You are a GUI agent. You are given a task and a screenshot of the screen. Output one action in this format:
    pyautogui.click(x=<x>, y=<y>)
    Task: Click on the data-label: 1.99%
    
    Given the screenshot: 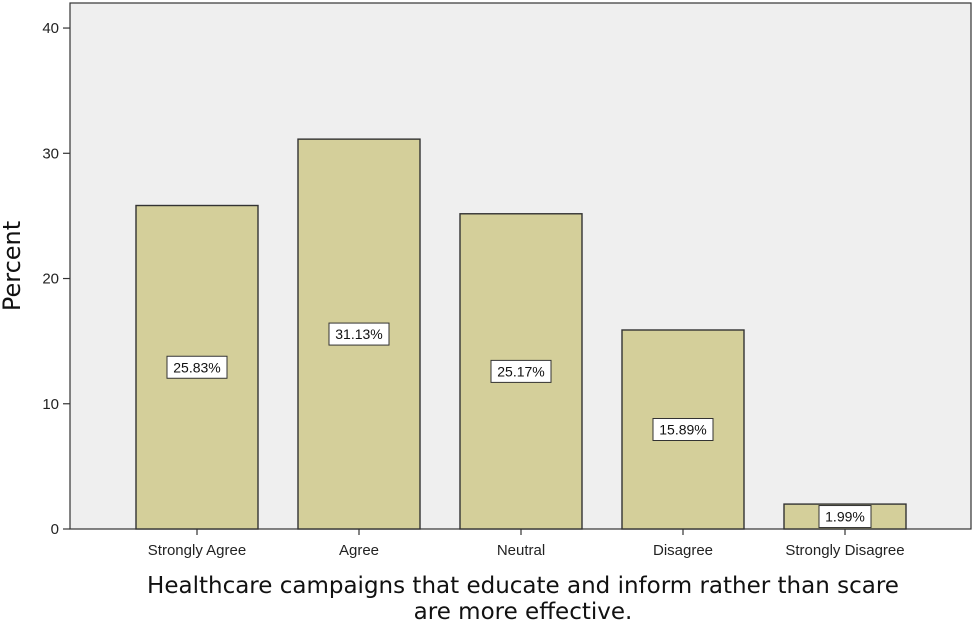 What is the action you would take?
    pyautogui.click(x=845, y=517)
    